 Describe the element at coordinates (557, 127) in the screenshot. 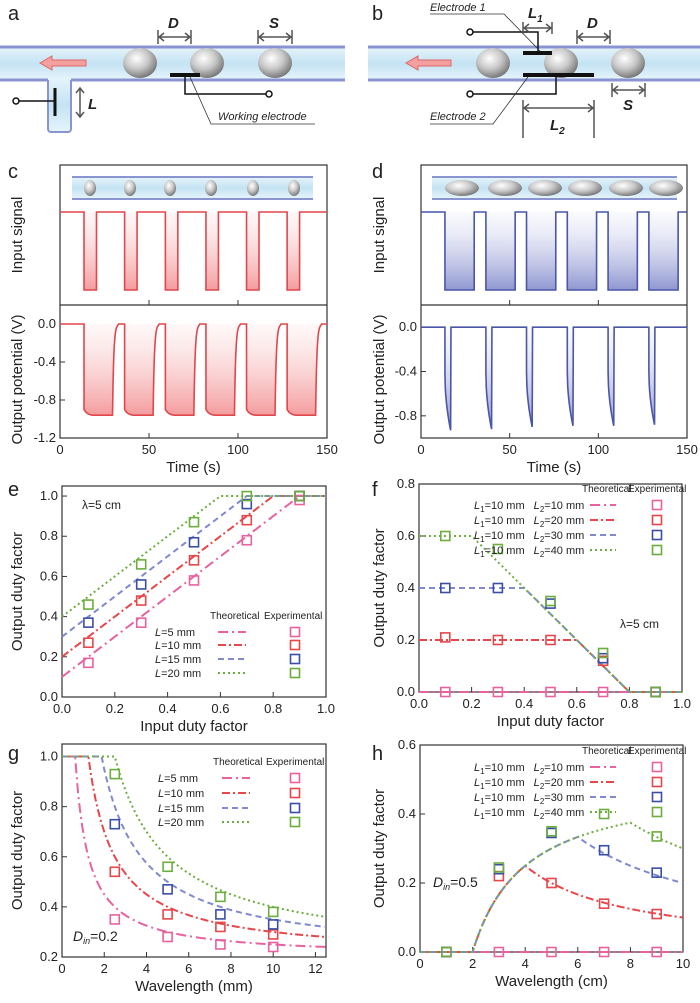

I see `dimension-L2-label: L2` at that location.